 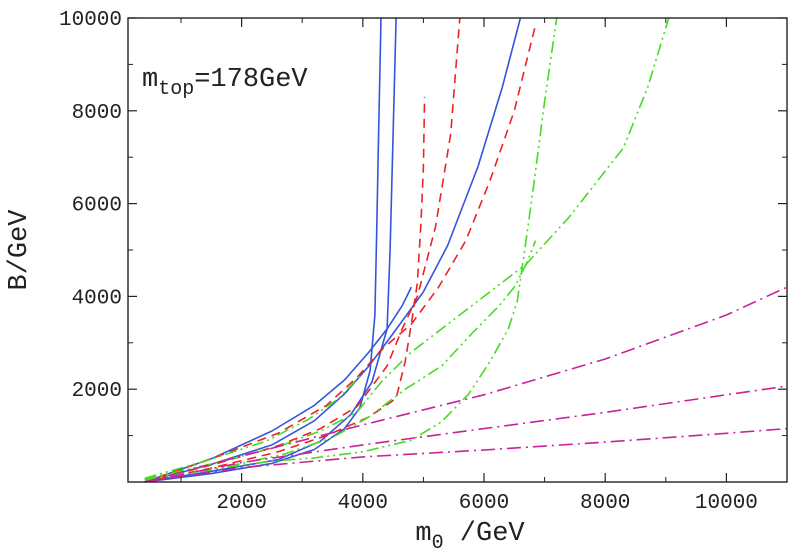 What do you see at coordinates (97, 298) in the screenshot?
I see `y-tick-label: 4000` at bounding box center [97, 298].